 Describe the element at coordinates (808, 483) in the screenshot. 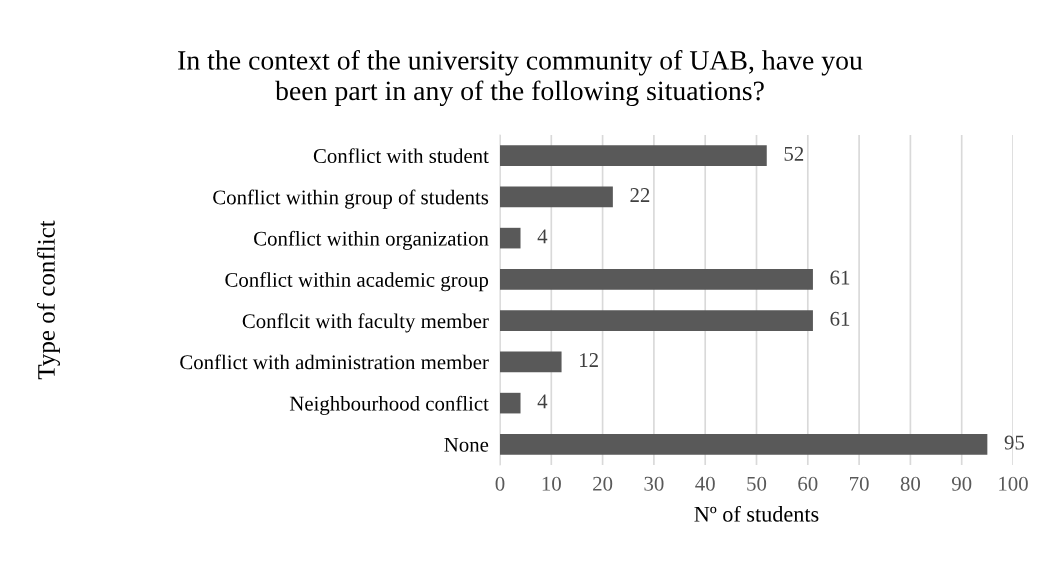

I see `x-tick-label: 60` at that location.